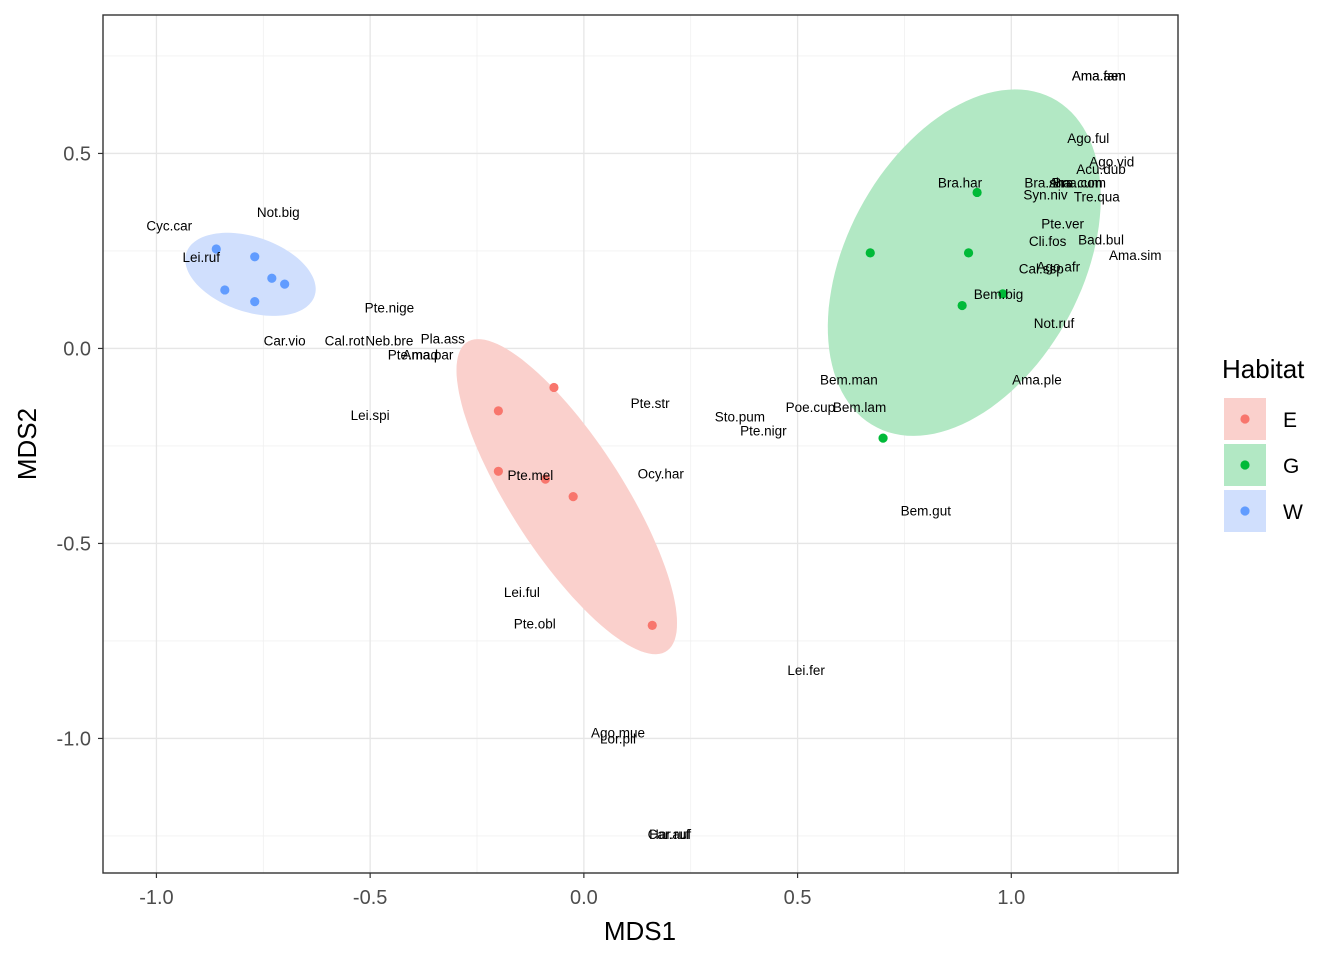 This screenshot has width=1344, height=960. What do you see at coordinates (1290, 420) in the screenshot?
I see `legend-label-E: E` at bounding box center [1290, 420].